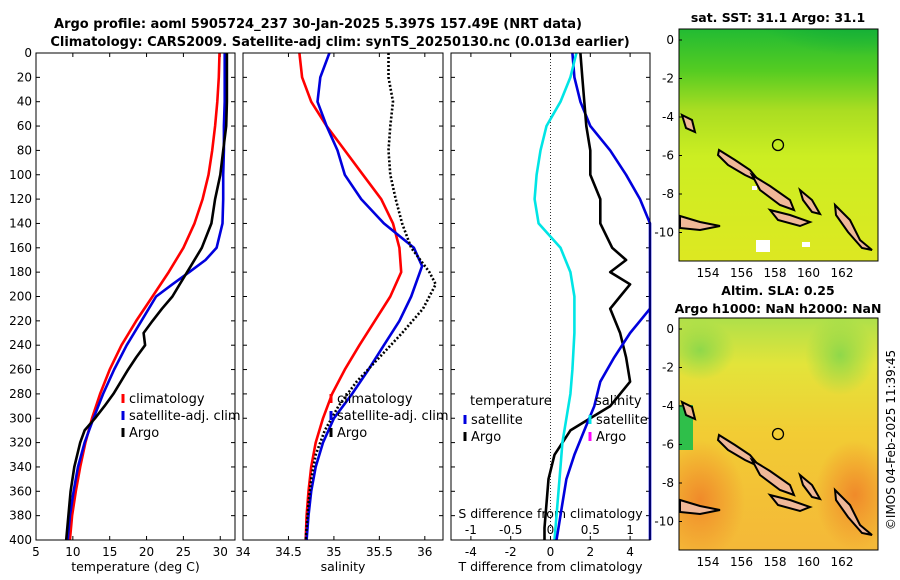 The height and width of the screenshot is (580, 900). Describe the element at coordinates (20, 418) in the screenshot. I see `y-tick-label: 300` at that location.